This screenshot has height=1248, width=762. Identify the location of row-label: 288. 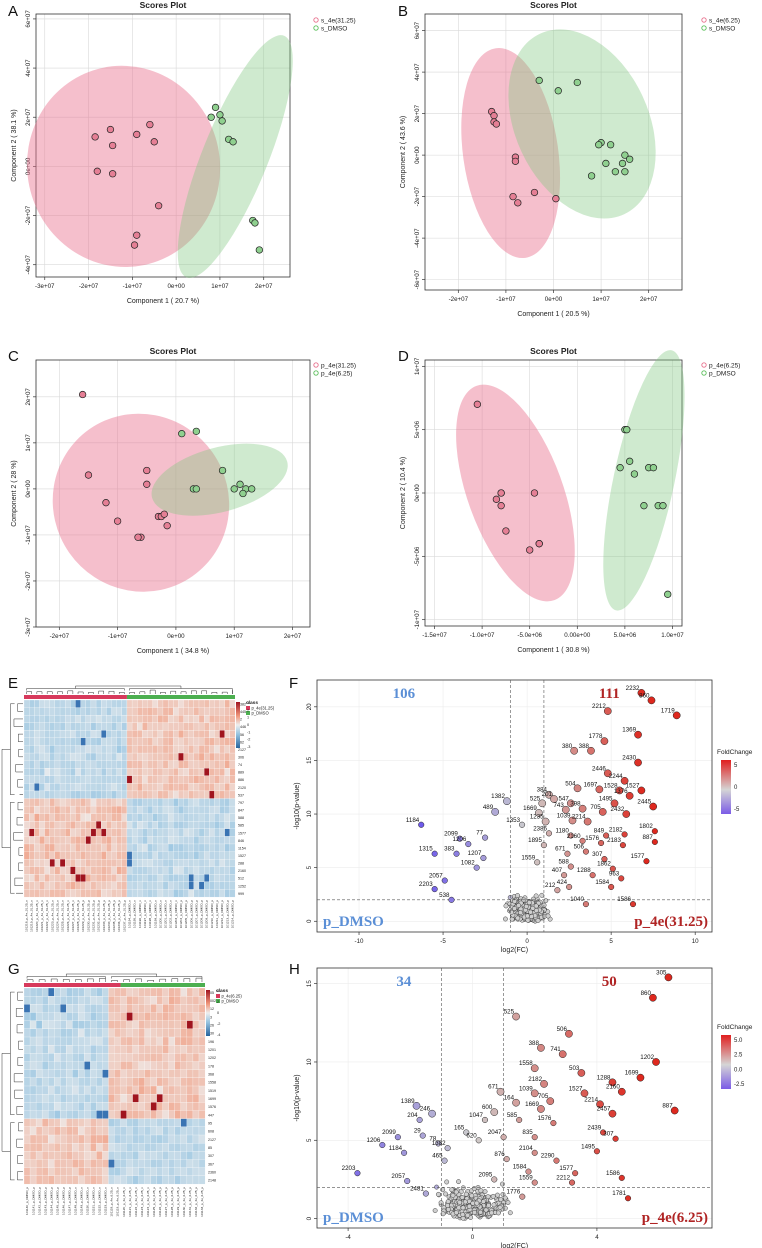
(241, 864).